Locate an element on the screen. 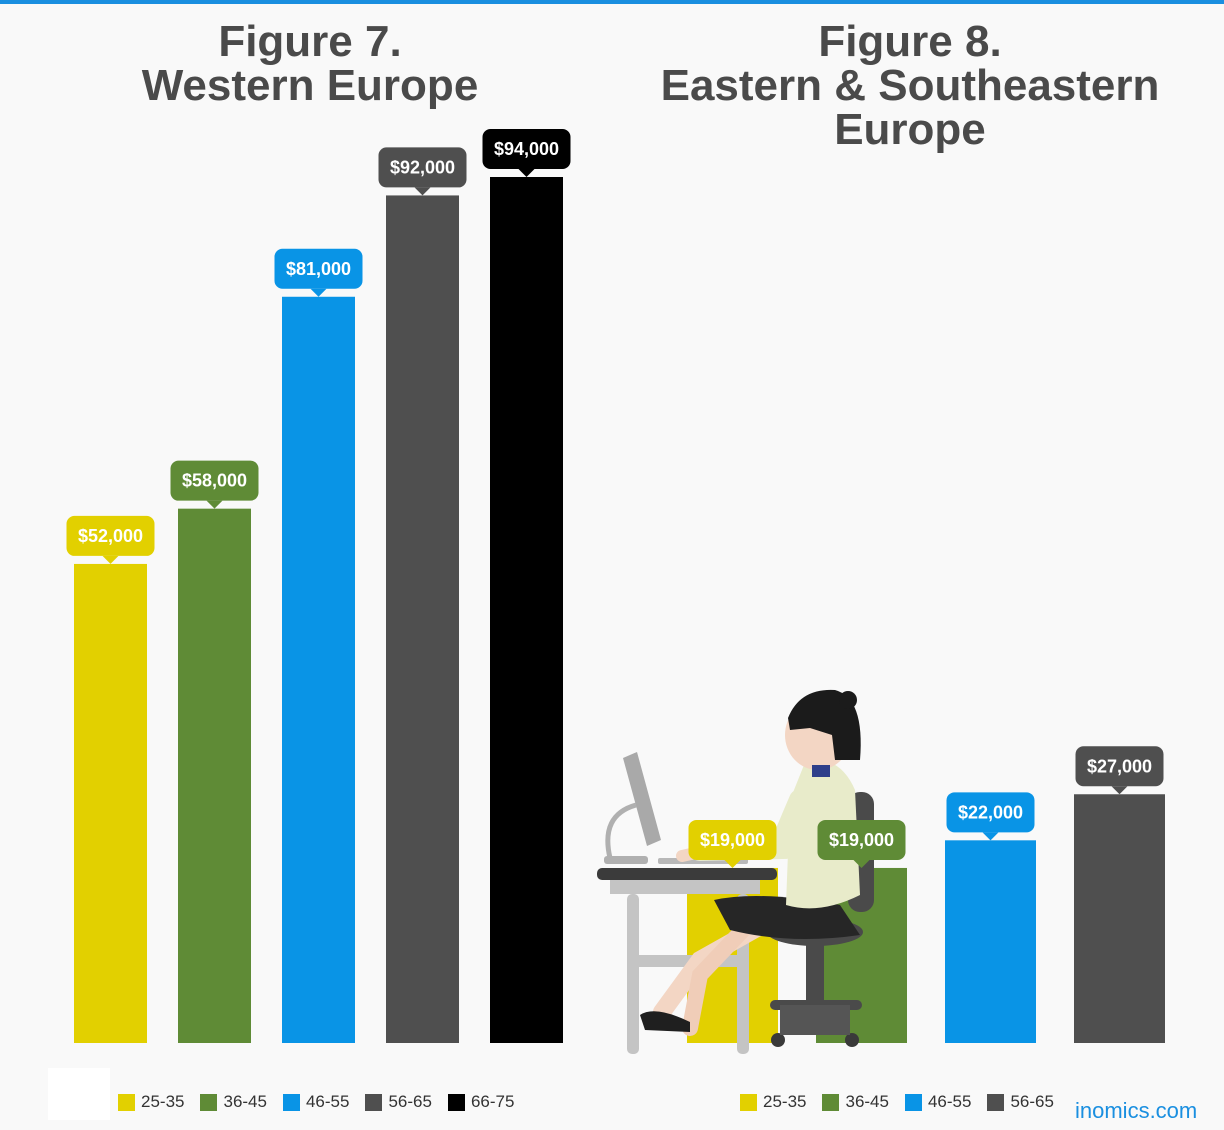 The width and height of the screenshot is (1224, 1130). figure-8-title: Figure 8. Eastern & Southeastern Europe is located at coordinates (910, 86).